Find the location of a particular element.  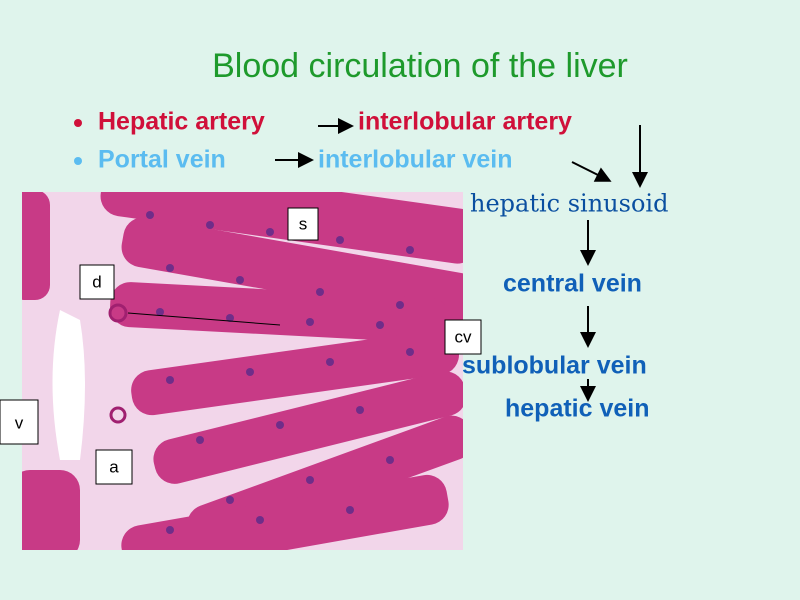

bullet-text: Hepatic artery is located at coordinates (181, 122).